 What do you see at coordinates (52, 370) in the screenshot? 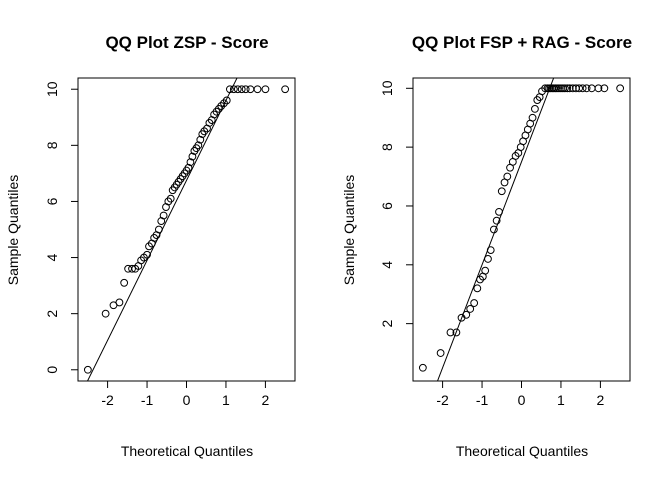
I see `y-tick-label: 0` at bounding box center [52, 370].